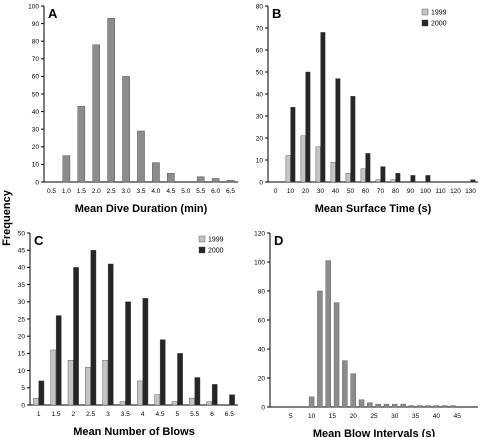  Describe the element at coordinates (396, 191) in the screenshot. I see `panel-b-x-tick-label: 80` at that location.